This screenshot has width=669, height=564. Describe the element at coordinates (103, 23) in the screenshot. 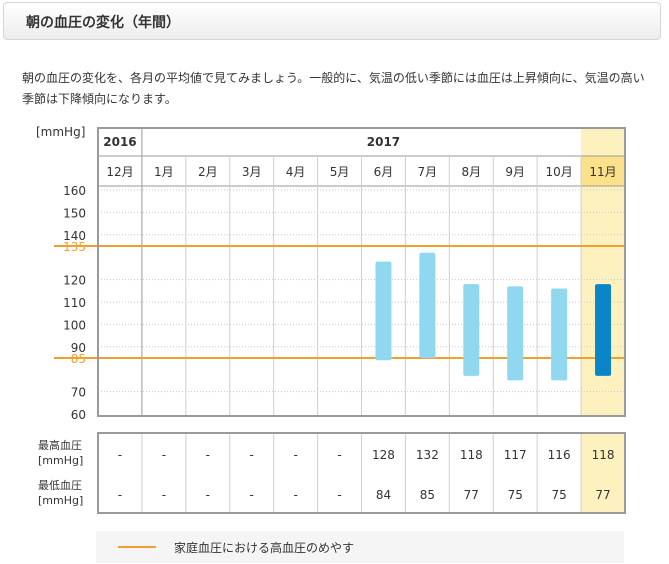

I see `section-title: 朝の血圧の変化（年間）` at that location.